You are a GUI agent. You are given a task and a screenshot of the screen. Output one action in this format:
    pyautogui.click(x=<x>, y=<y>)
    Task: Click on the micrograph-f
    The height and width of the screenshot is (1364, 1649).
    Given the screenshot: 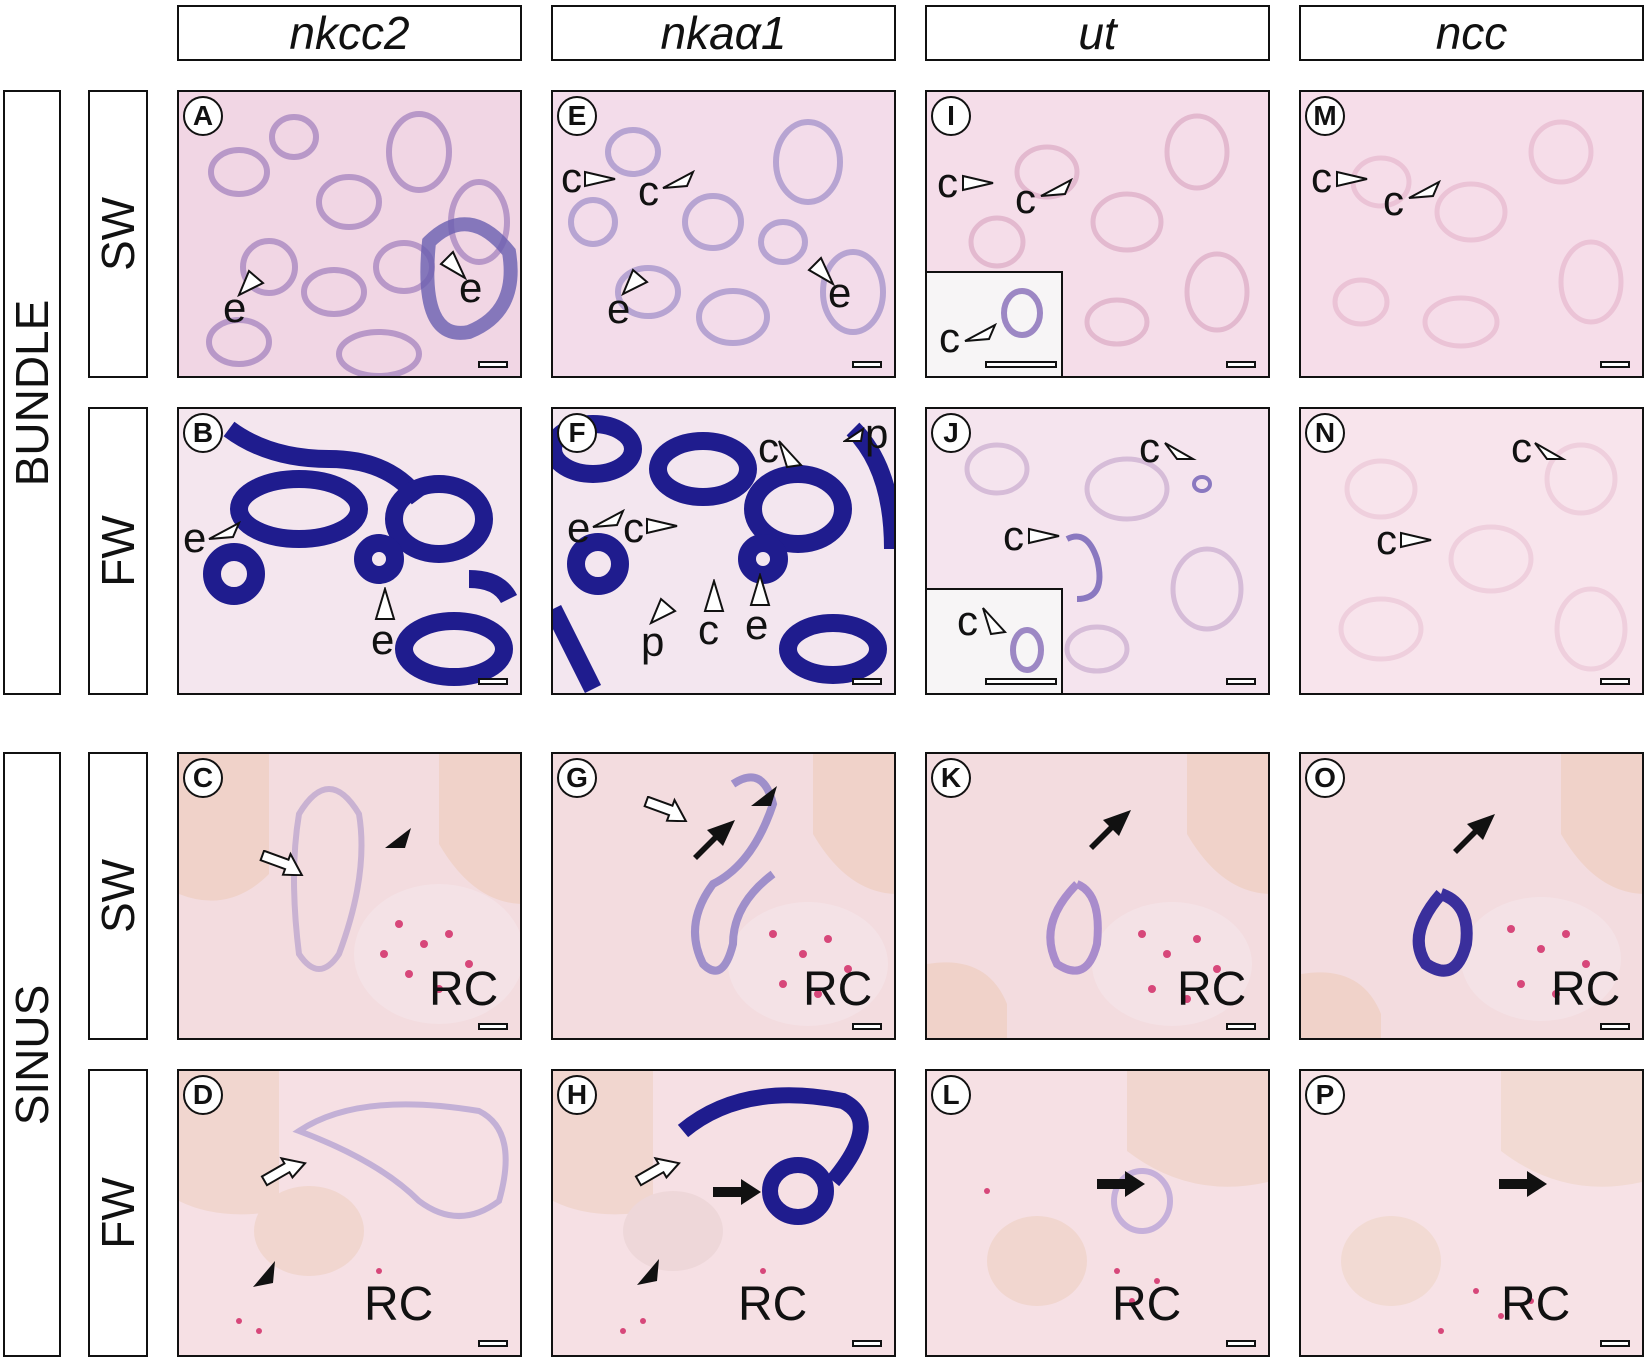 What is the action you would take?
    pyautogui.click(x=723, y=551)
    